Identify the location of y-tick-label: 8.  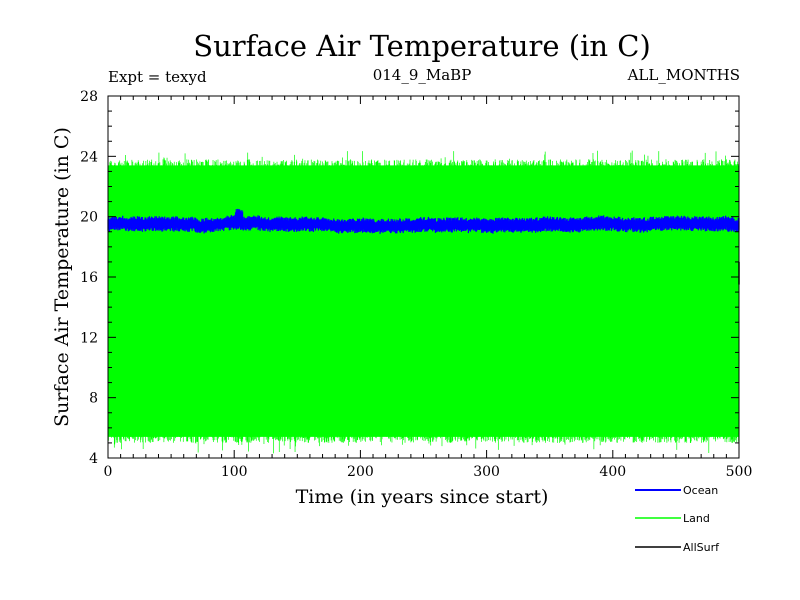
(93, 399).